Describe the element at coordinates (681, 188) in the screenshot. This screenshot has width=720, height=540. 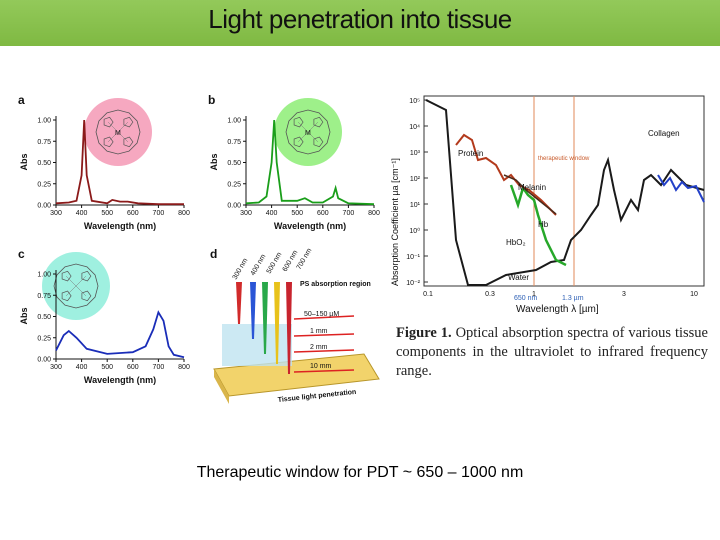
I see `collagen-curve` at that location.